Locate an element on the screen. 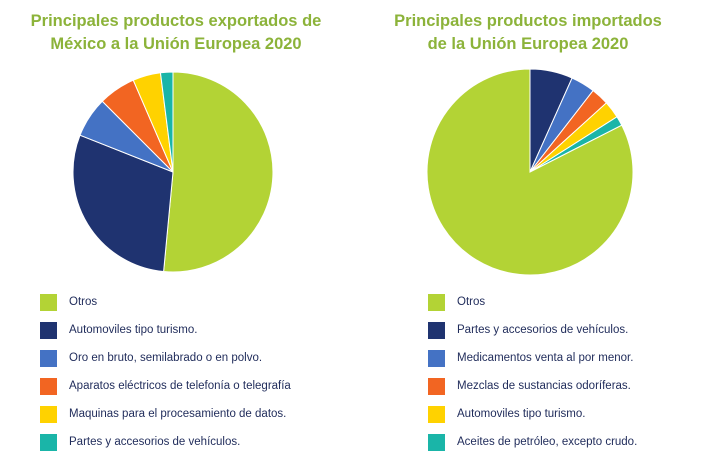  export-legend-item: Oro en bruto, semilabrado o en polvo. is located at coordinates (165, 358).